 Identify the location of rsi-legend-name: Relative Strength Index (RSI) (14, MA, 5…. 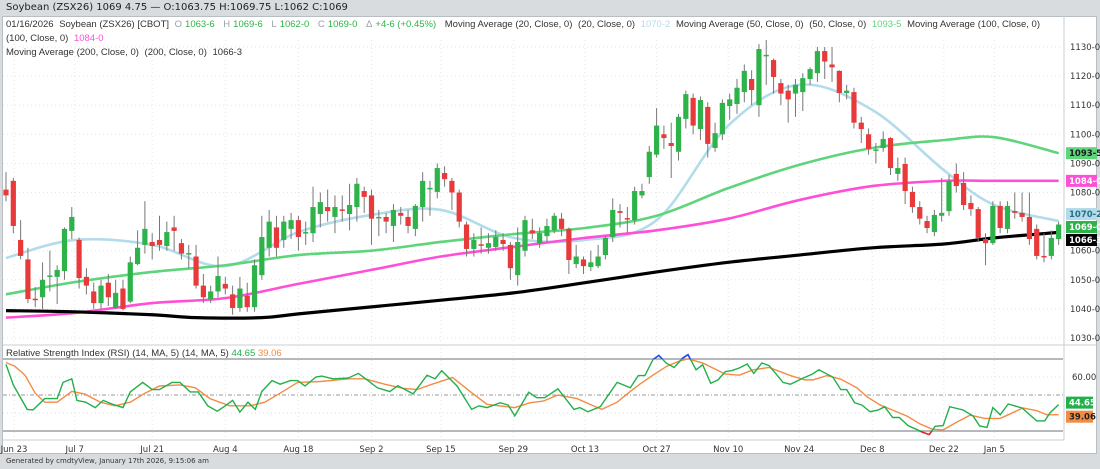
(93, 353).